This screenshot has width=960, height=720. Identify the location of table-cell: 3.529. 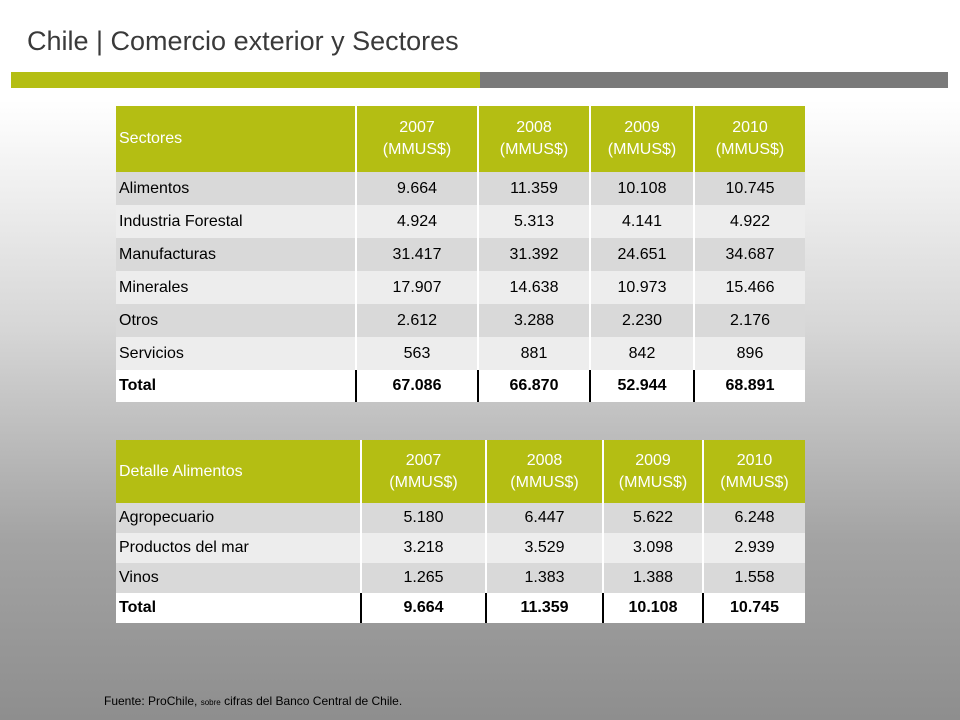
(545, 548).